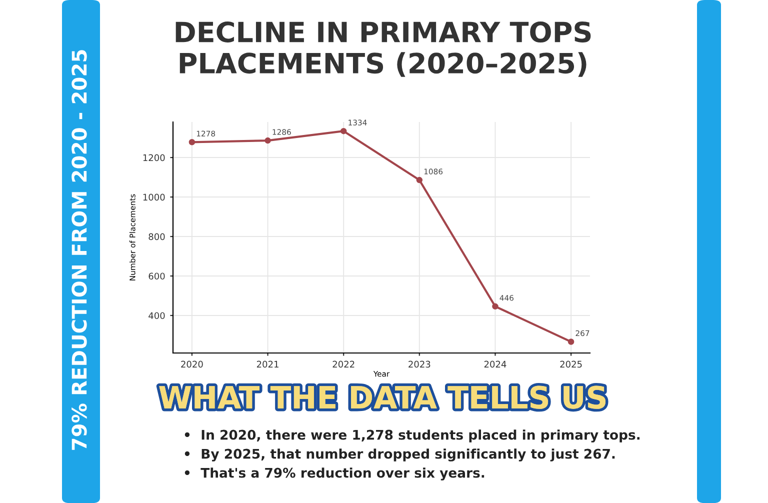 The image size is (768, 503). What do you see at coordinates (495, 364) in the screenshot?
I see `x-tick-label: 2024` at bounding box center [495, 364].